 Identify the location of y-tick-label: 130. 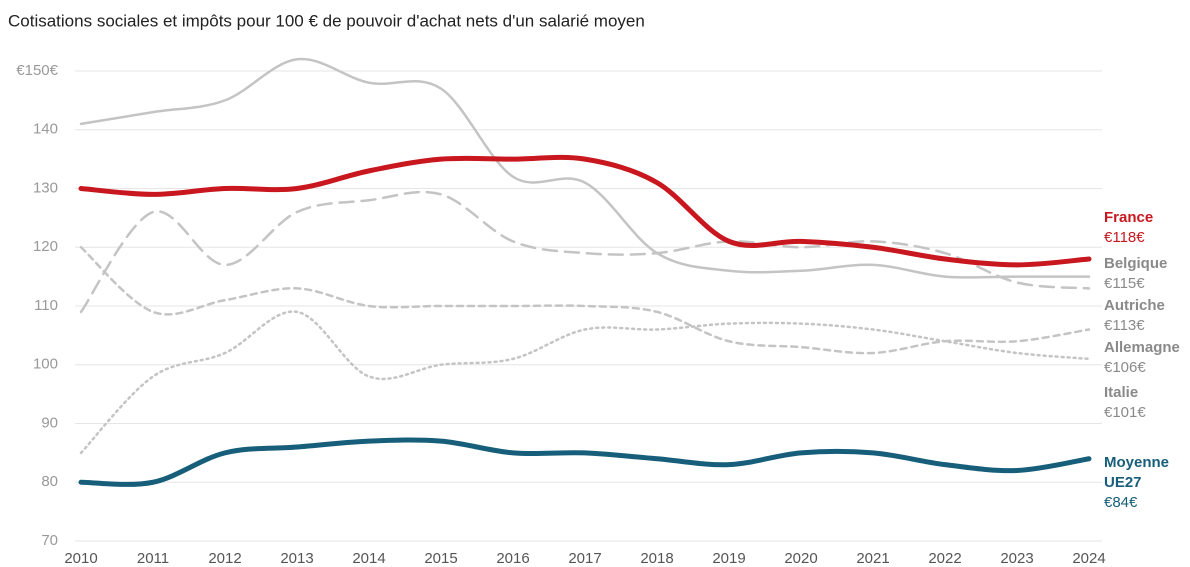
(45, 187).